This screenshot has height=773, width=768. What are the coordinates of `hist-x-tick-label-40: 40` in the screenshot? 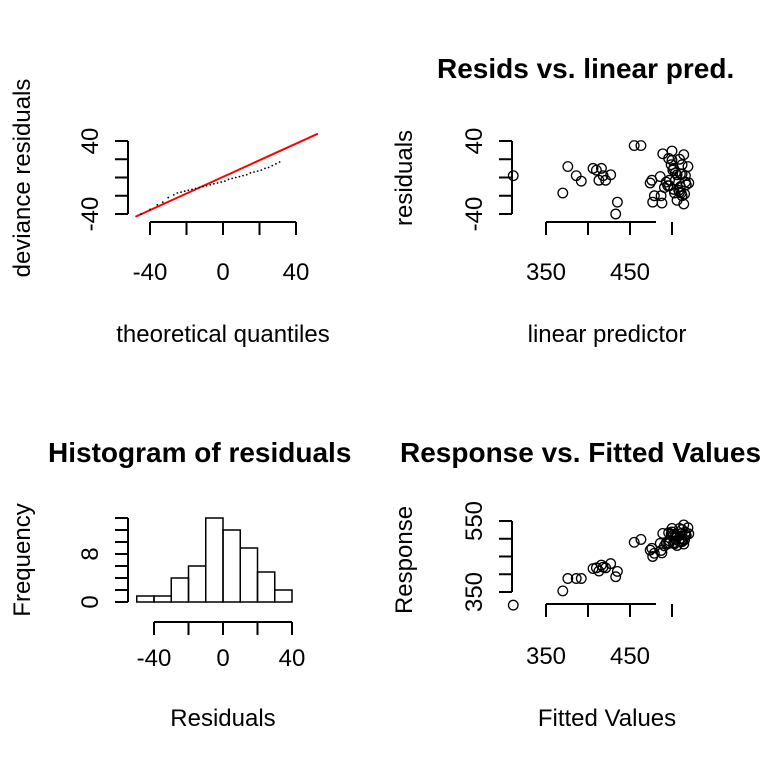 It's located at (292, 658).